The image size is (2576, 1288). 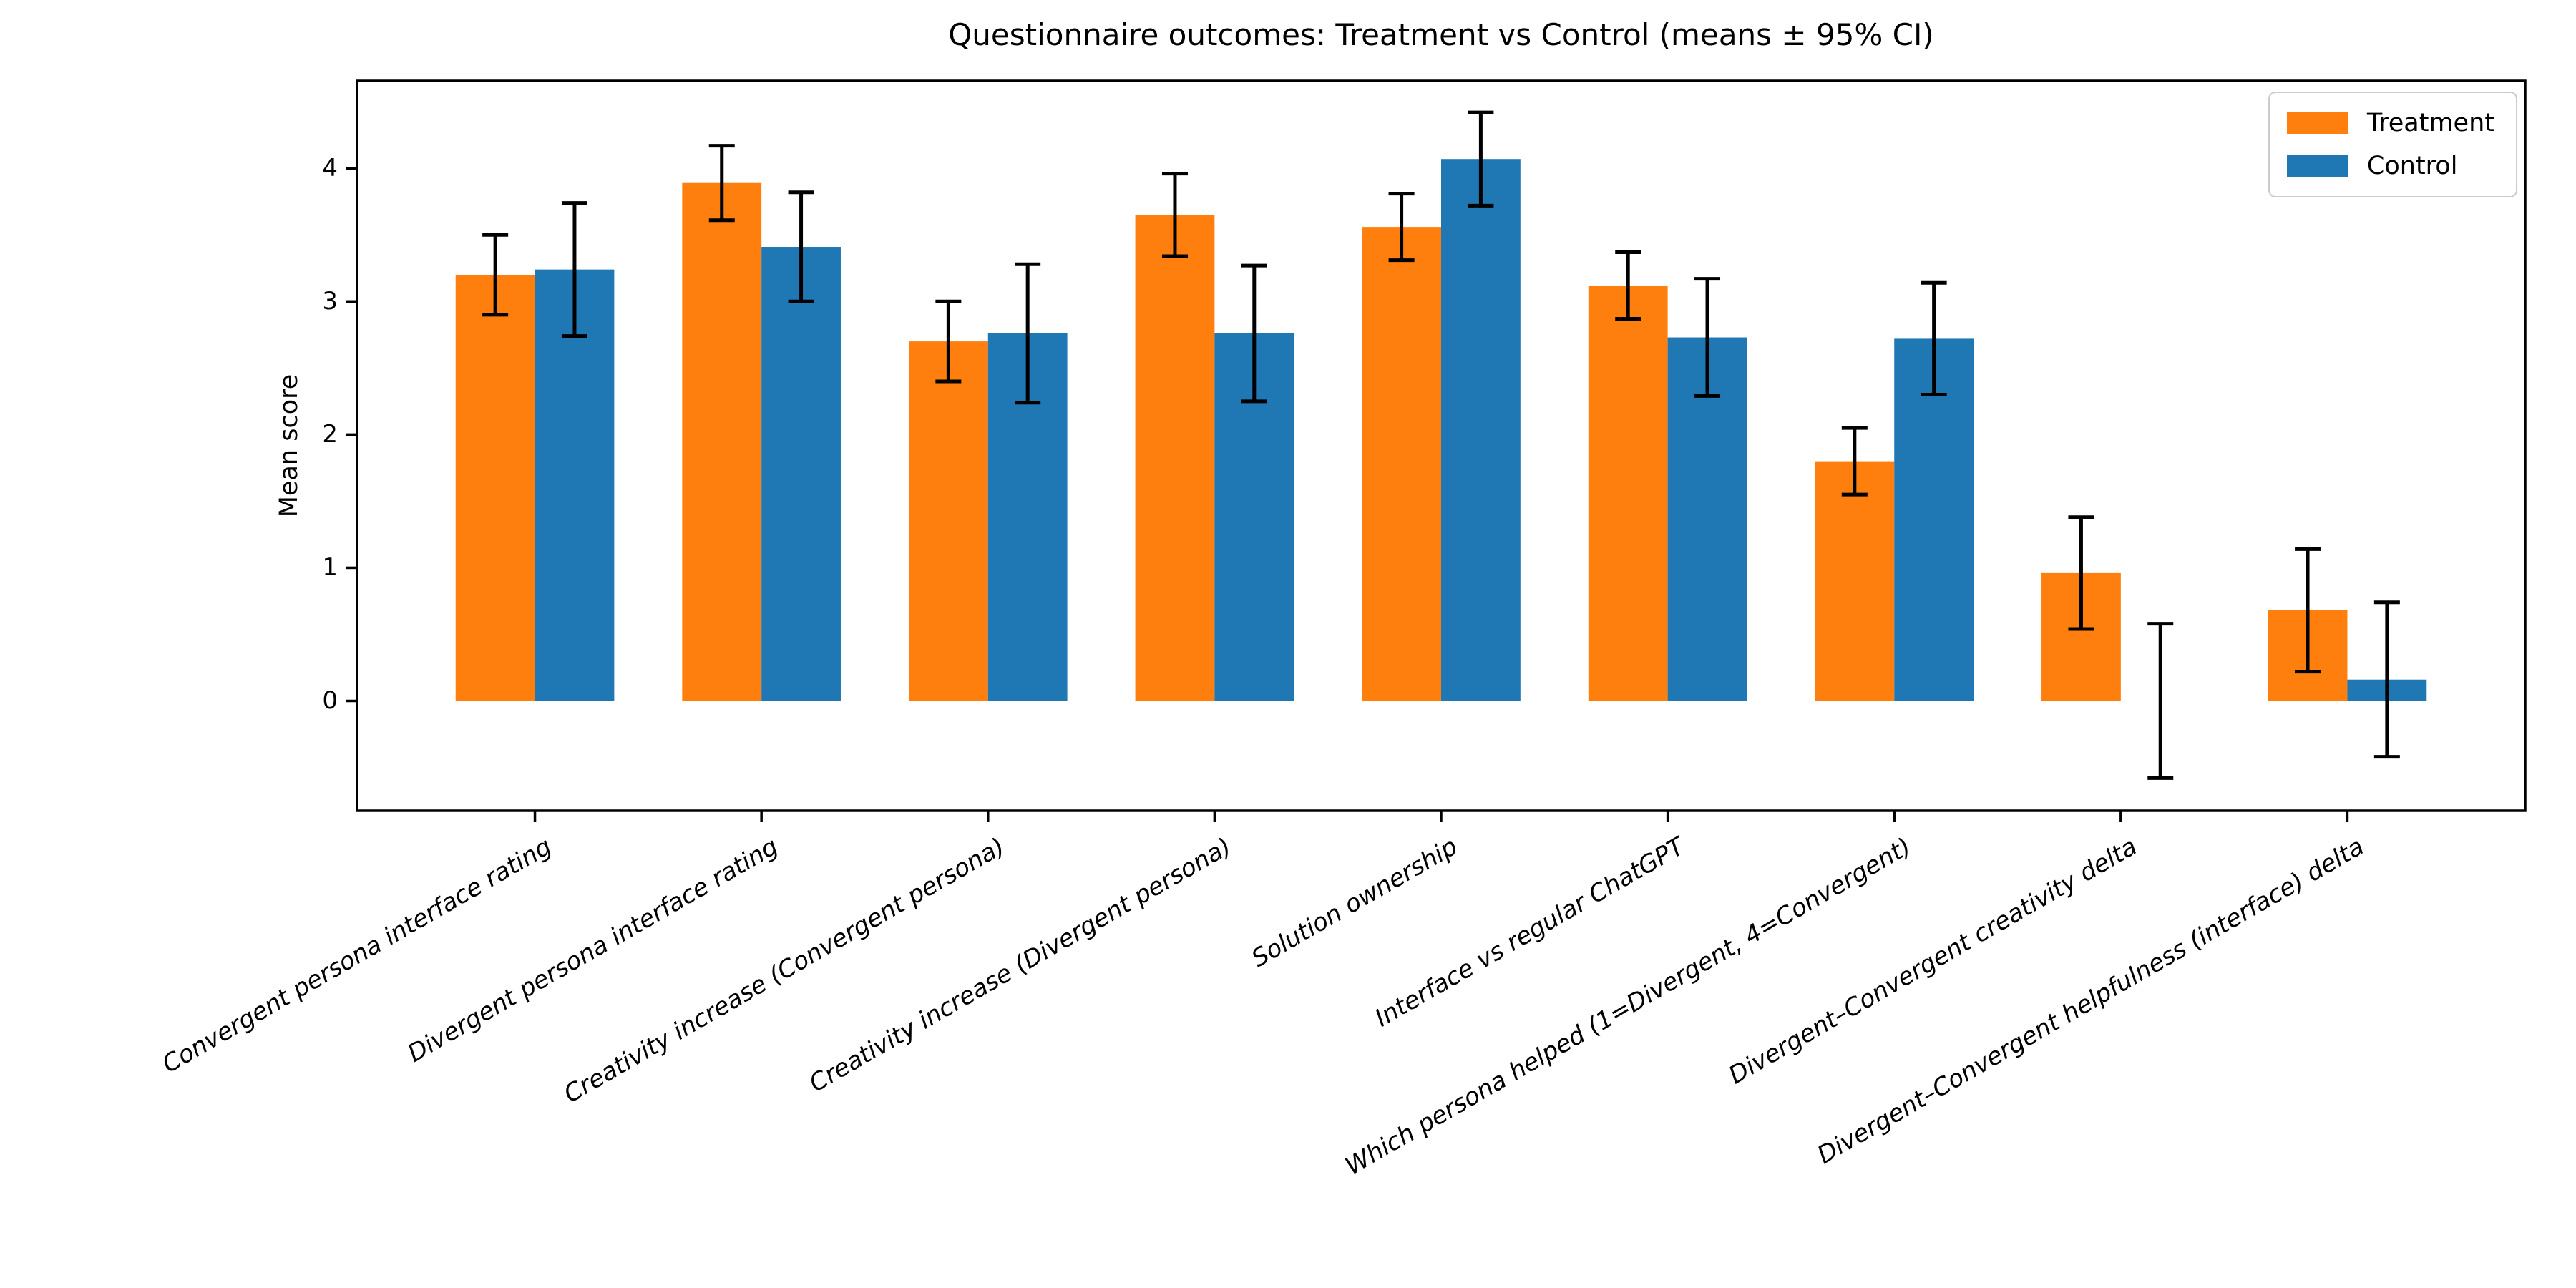 I want to click on legend-item-treatment: Treatment, so click(x=2390, y=123).